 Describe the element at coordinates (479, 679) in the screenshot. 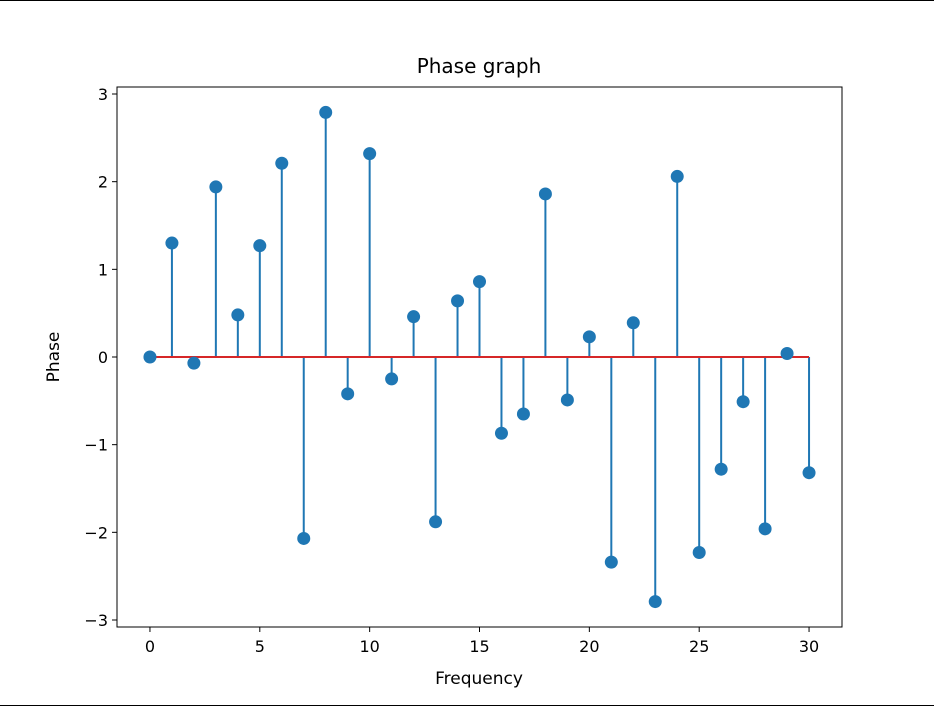

I see `x-axis-label: Frequency` at that location.